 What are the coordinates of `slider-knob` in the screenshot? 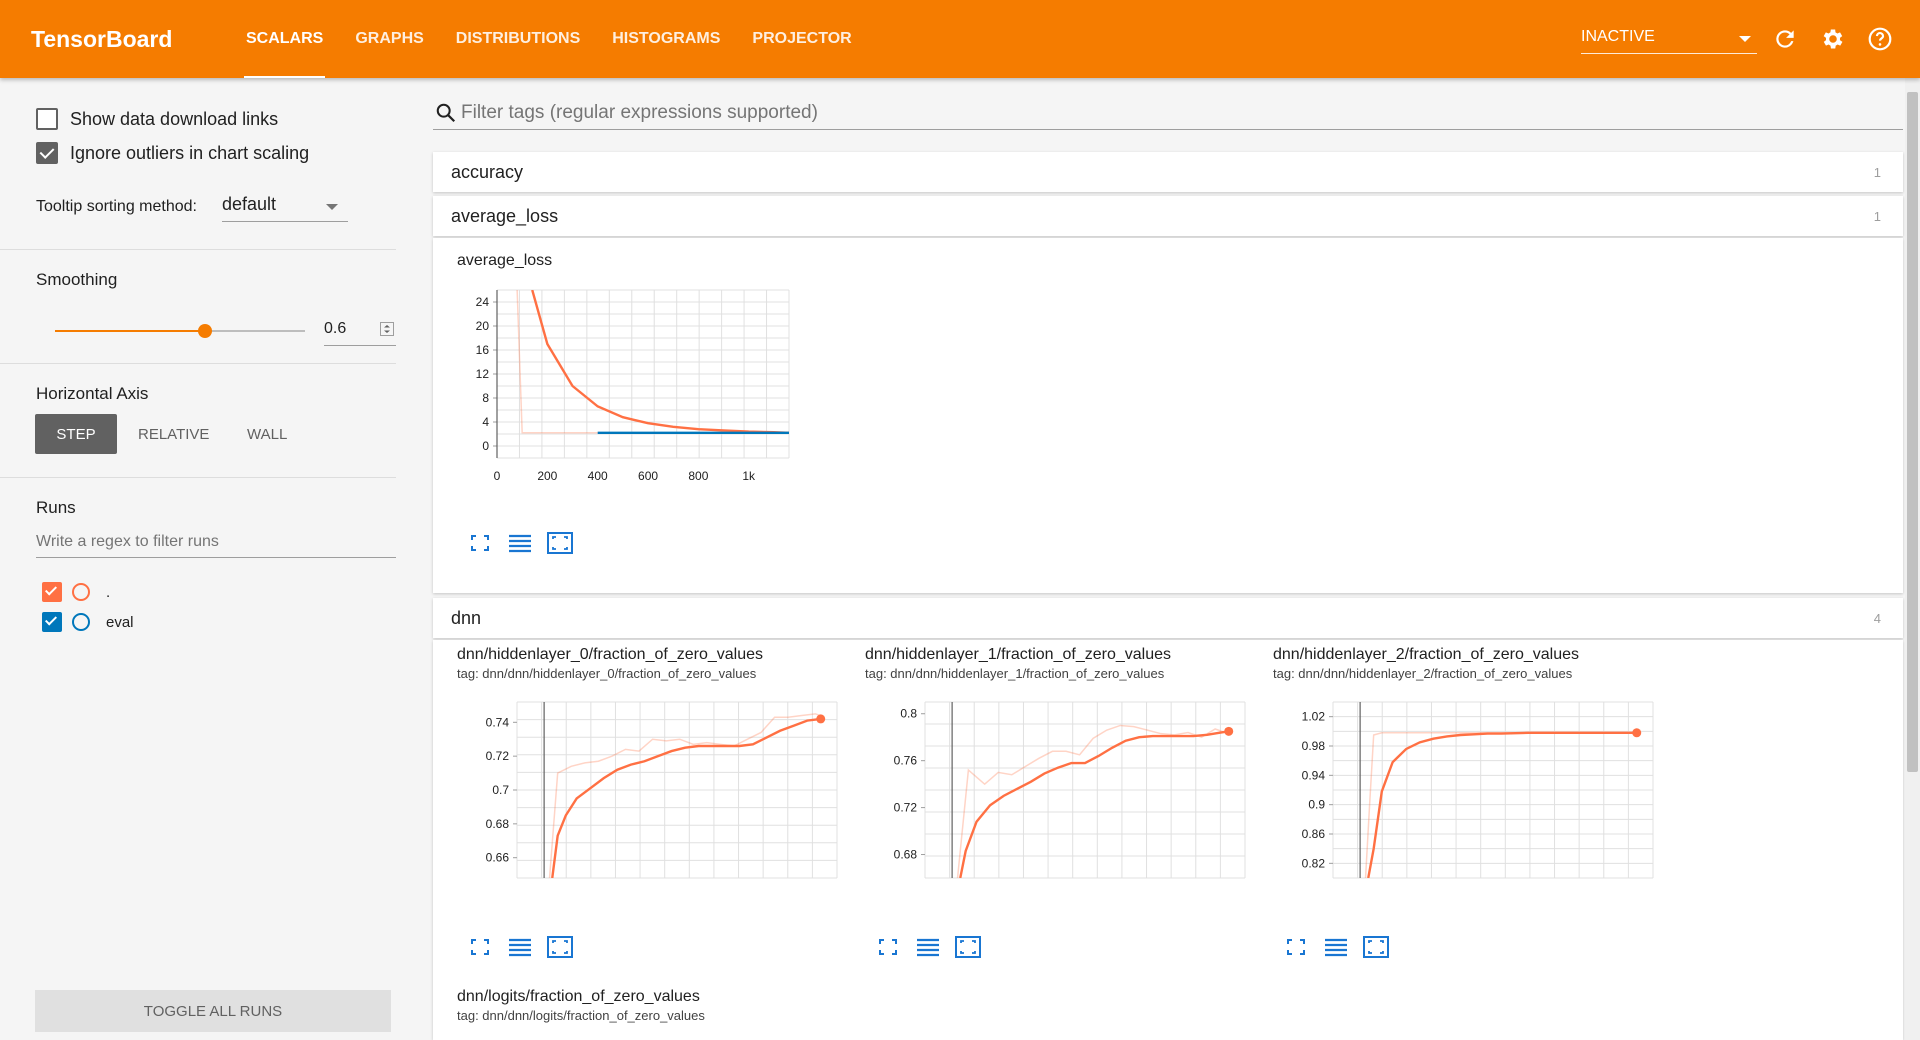 It's located at (205, 331).